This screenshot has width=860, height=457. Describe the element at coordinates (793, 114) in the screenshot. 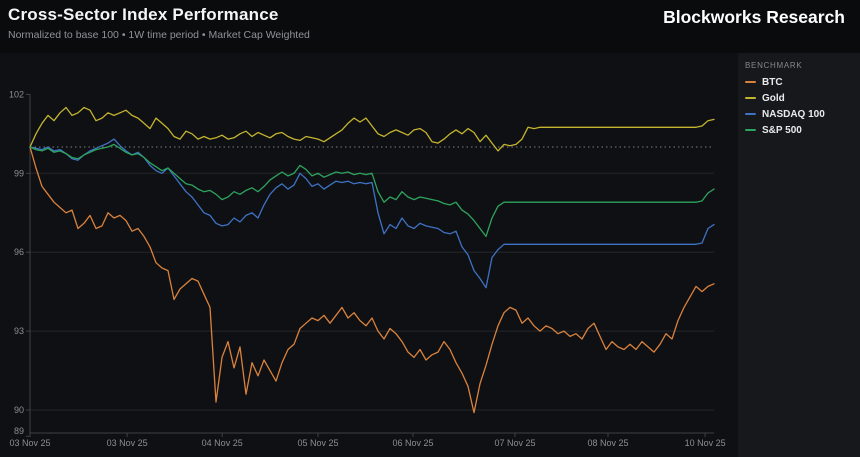

I see `legend-label: NASDAQ 100` at that location.